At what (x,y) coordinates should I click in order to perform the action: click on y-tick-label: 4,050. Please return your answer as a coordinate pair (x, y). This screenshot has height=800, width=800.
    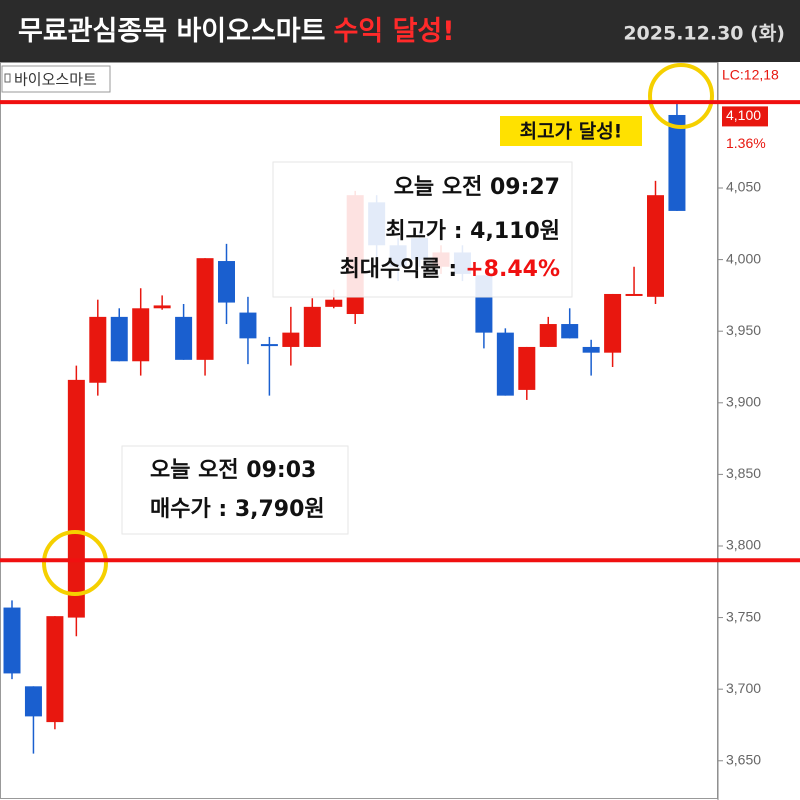
    Looking at the image, I should click on (743, 187).